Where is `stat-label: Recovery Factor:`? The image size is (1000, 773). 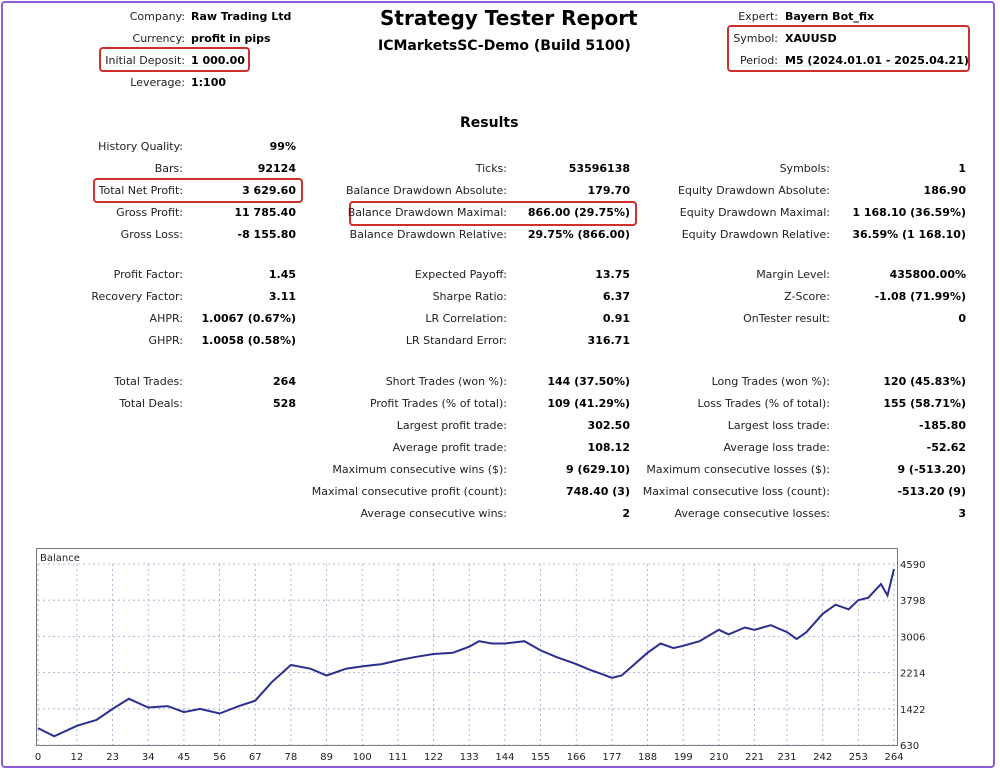 stat-label: Recovery Factor: is located at coordinates (137, 296).